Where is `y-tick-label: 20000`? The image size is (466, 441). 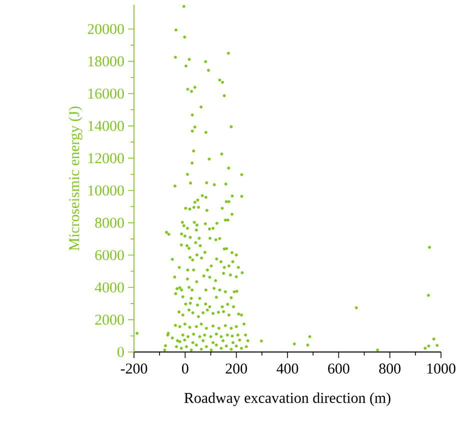 y-tick-label: 20000 is located at coordinates (106, 29).